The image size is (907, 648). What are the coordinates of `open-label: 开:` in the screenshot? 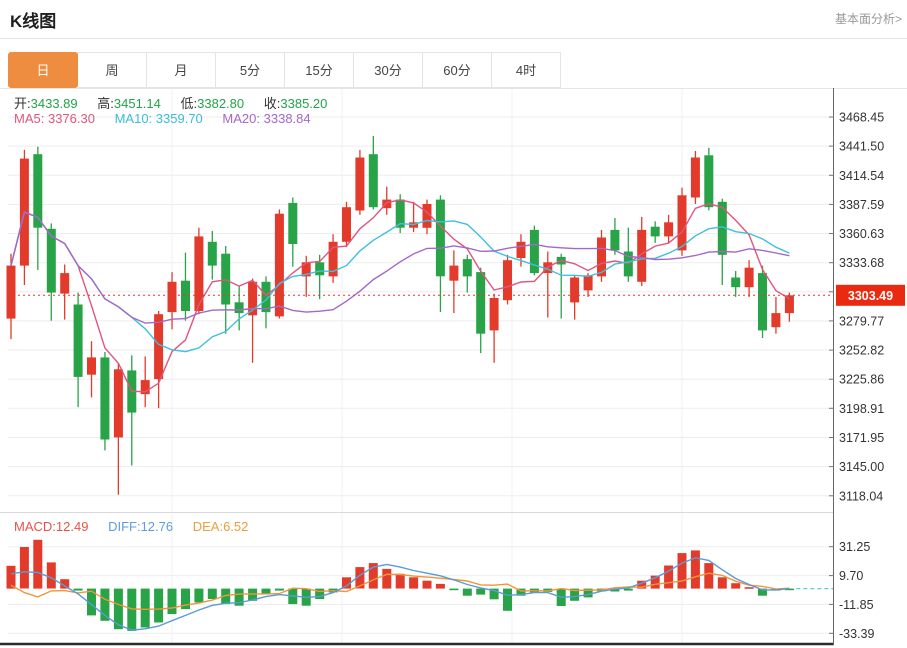 It's located at (22, 103).